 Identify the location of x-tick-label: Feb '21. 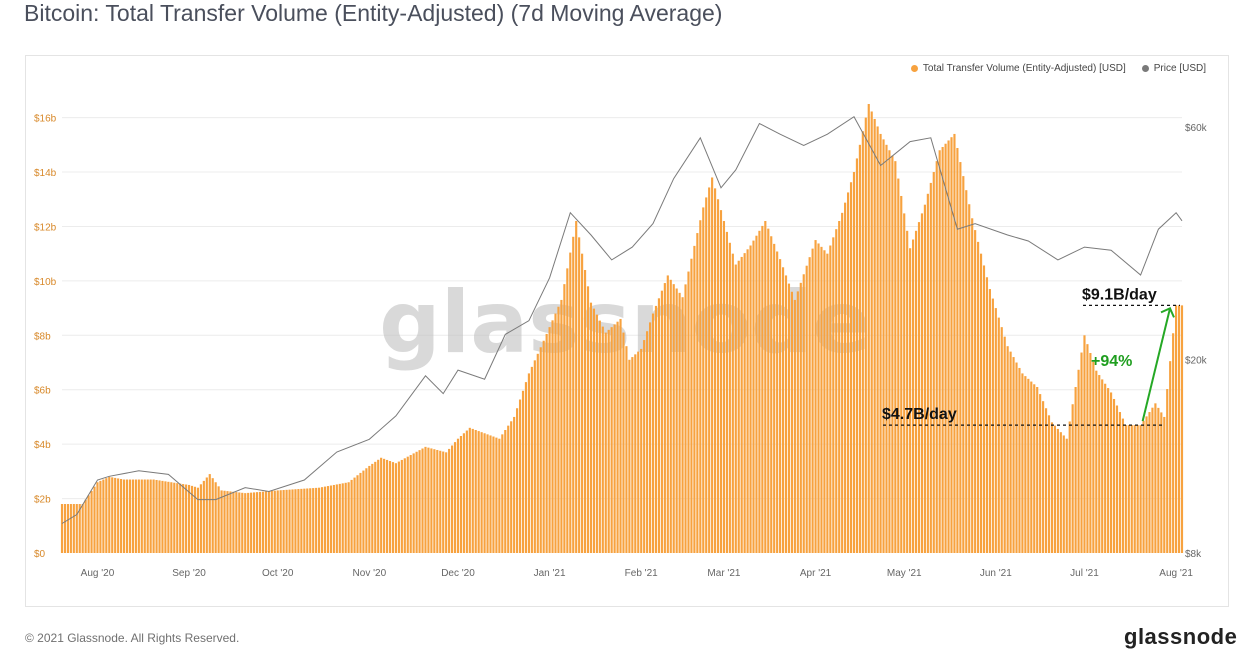
(641, 573).